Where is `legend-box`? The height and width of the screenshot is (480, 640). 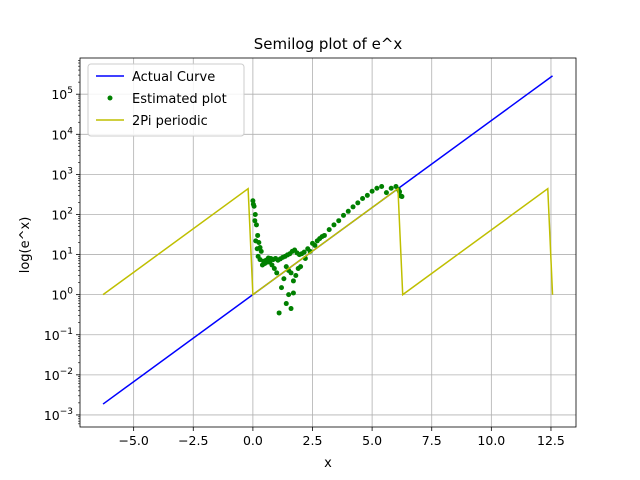
legend-box is located at coordinates (166, 100).